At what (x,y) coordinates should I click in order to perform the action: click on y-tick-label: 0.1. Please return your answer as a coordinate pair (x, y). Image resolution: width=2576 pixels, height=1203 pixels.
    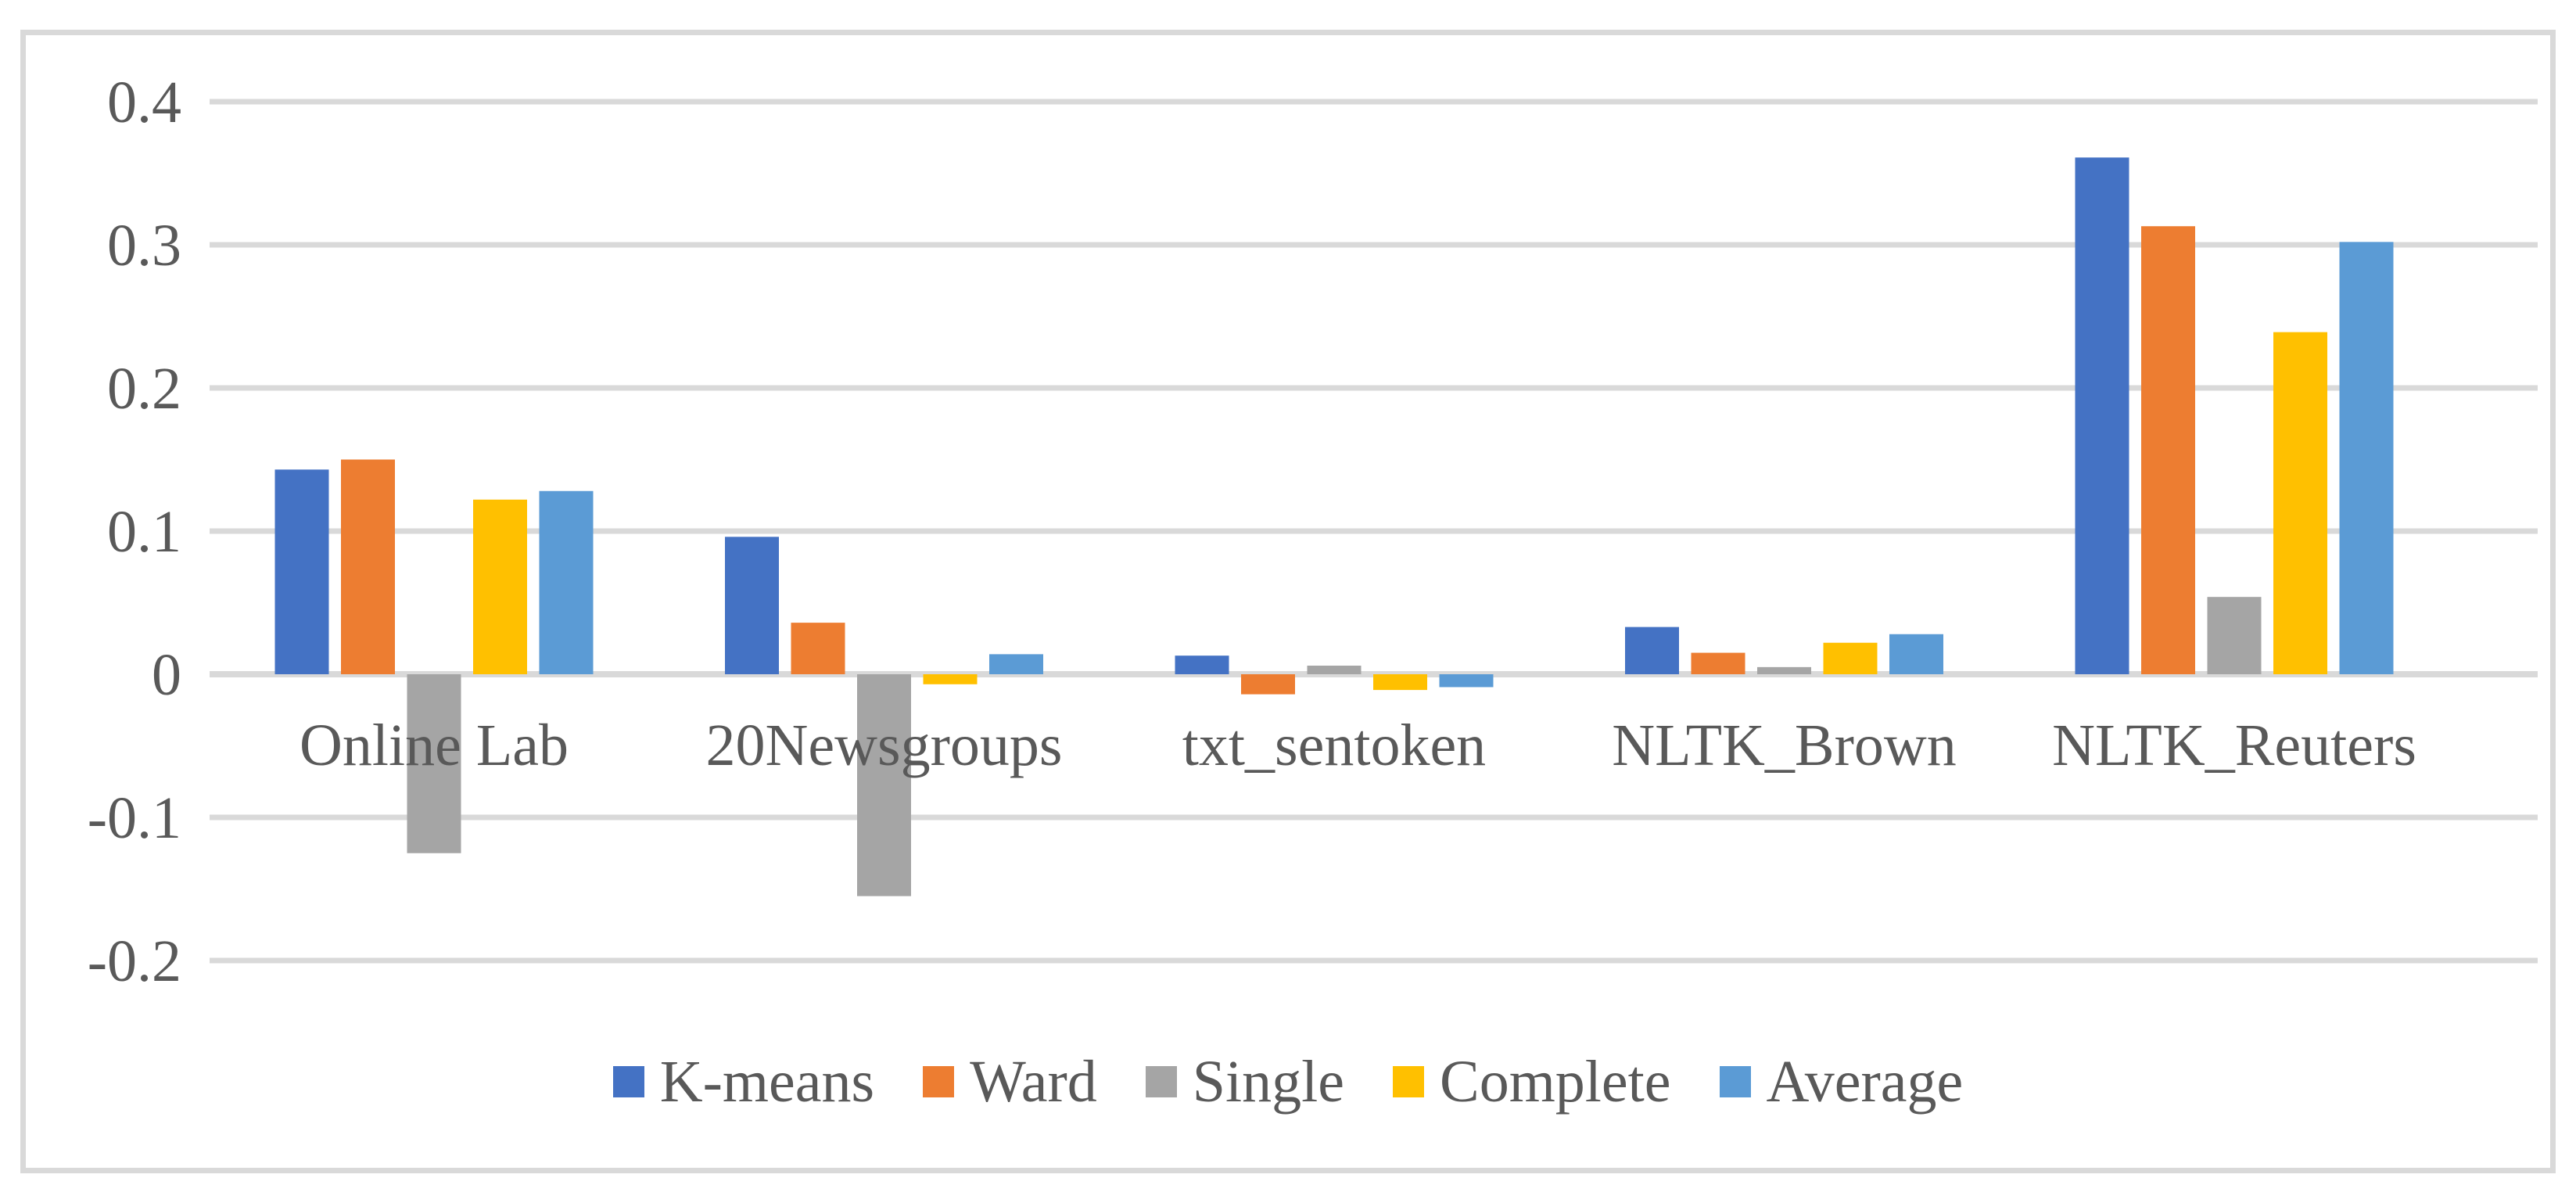
    Looking at the image, I should click on (144, 532).